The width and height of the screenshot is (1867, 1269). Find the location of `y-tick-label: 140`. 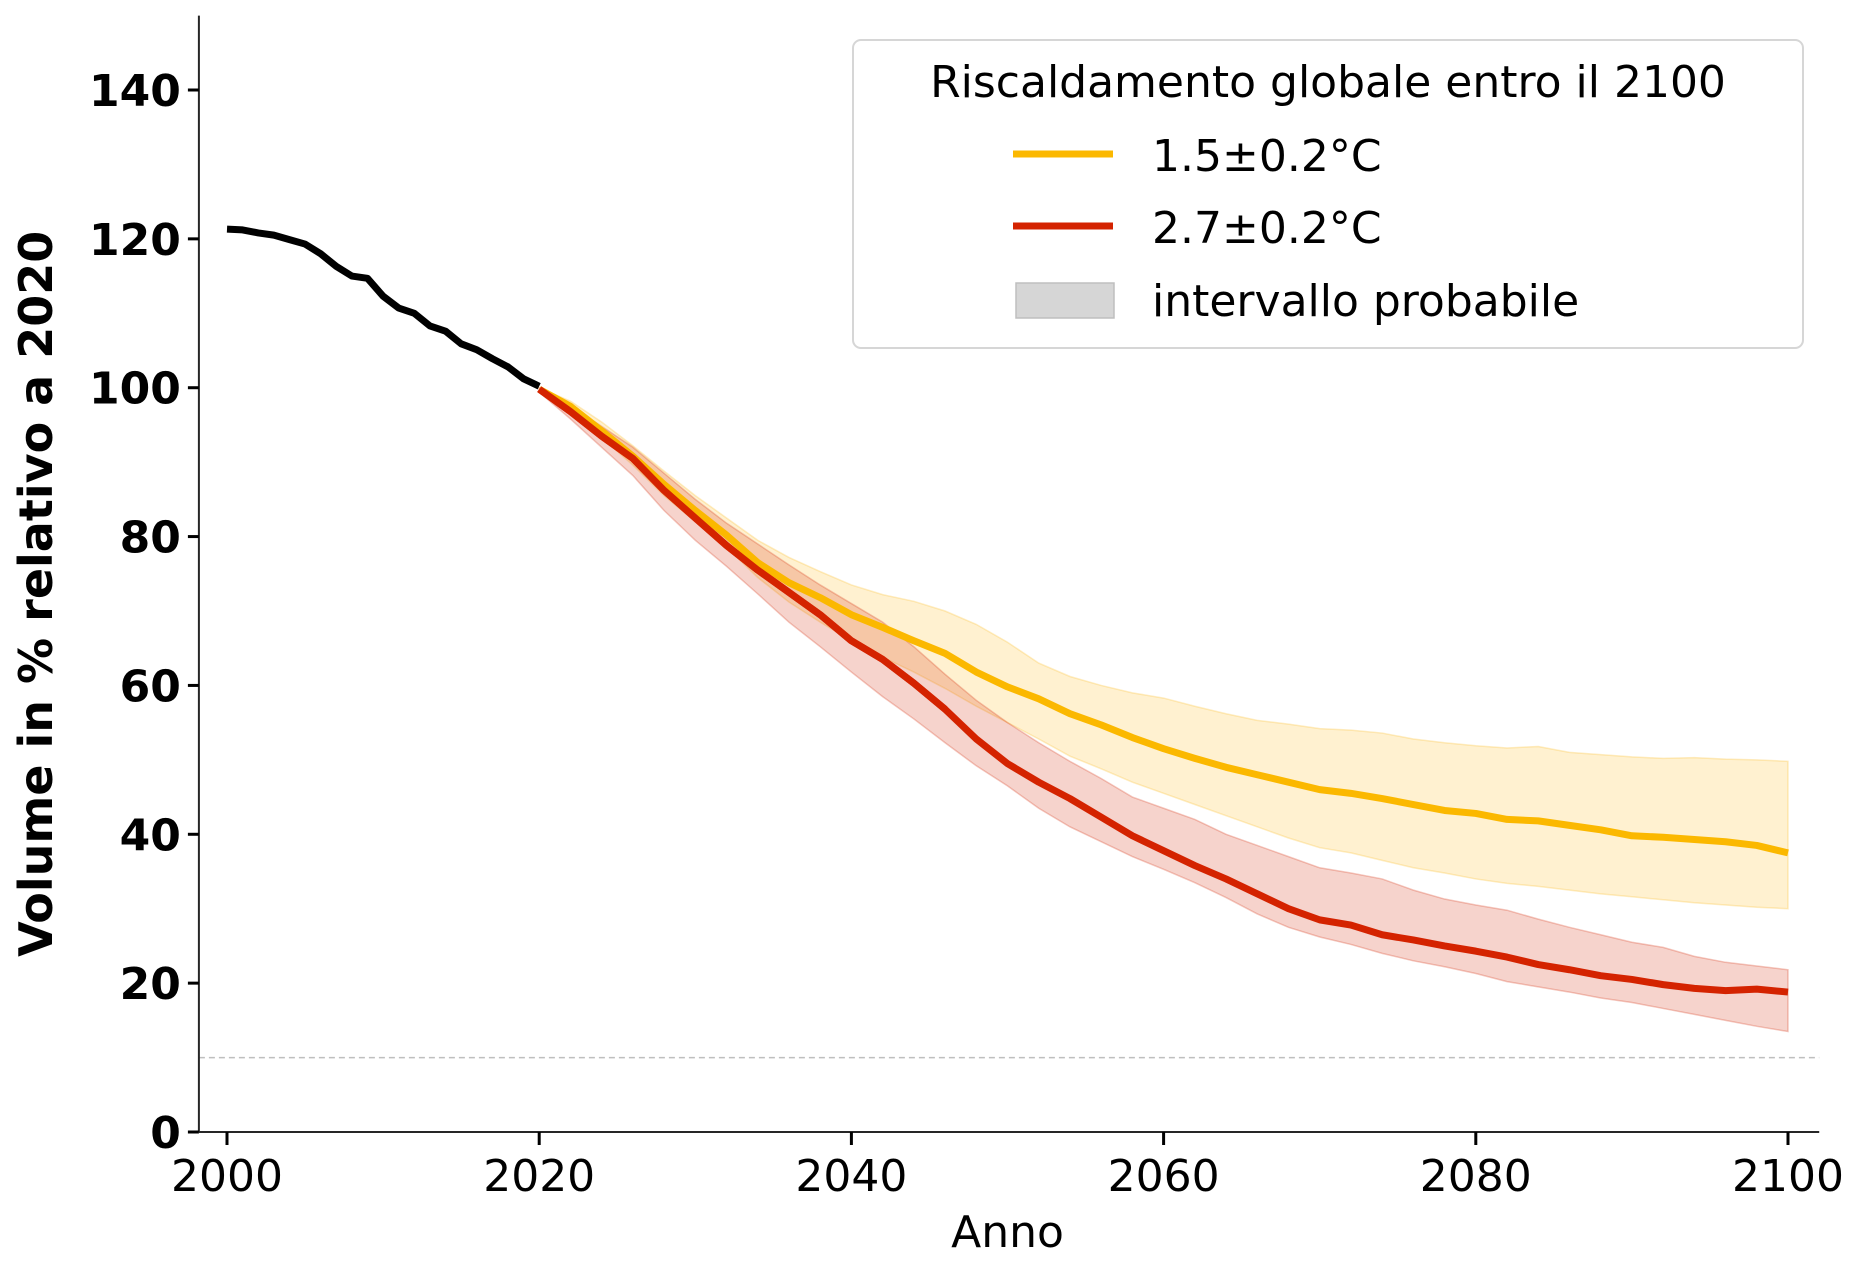

y-tick-label: 140 is located at coordinates (135, 91).